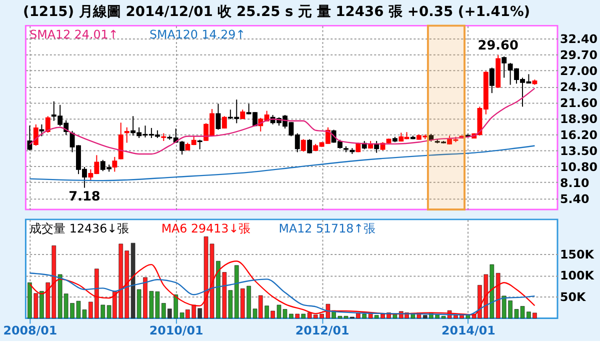  What do you see at coordinates (176, 331) in the screenshot?
I see `x-tick-label: 2010/01` at bounding box center [176, 331].